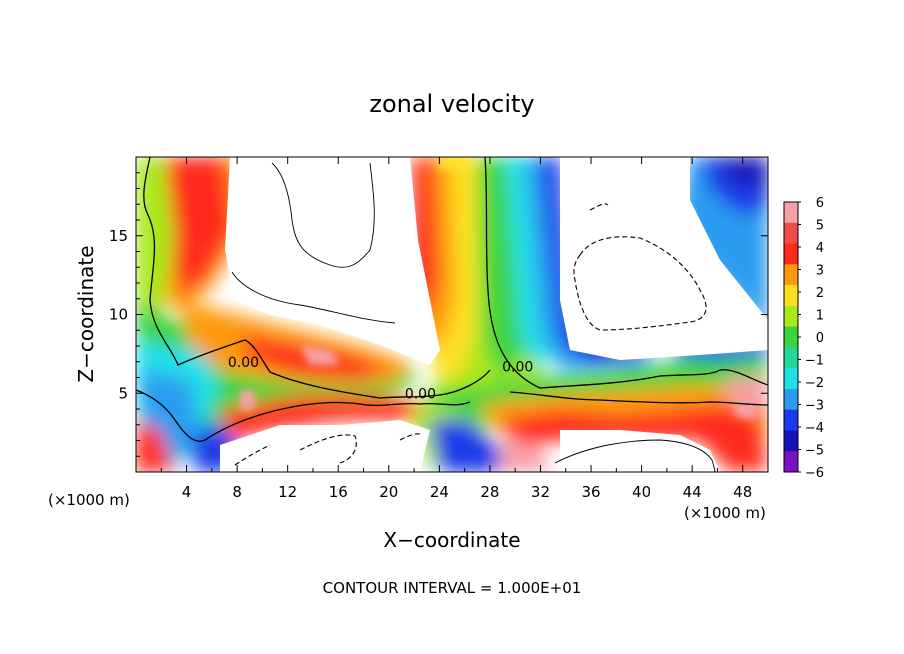 The width and height of the screenshot is (904, 654). What do you see at coordinates (590, 492) in the screenshot?
I see `x-tick-label: 36` at bounding box center [590, 492].